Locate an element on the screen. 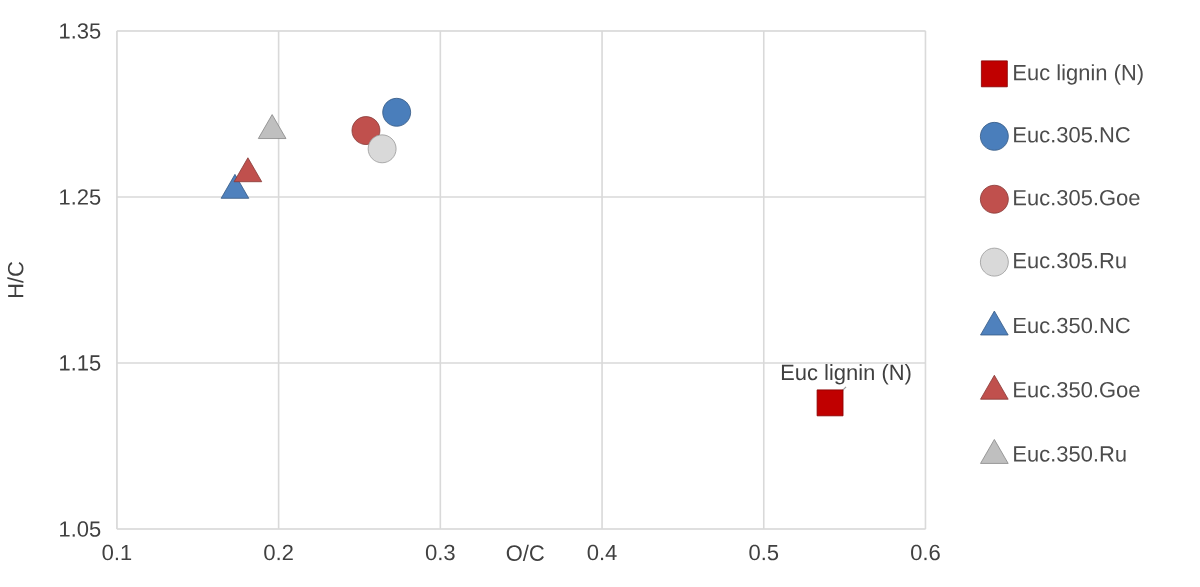 Image resolution: width=1200 pixels, height=587 pixels. y-tick-label: 1.25 is located at coordinates (80, 197).